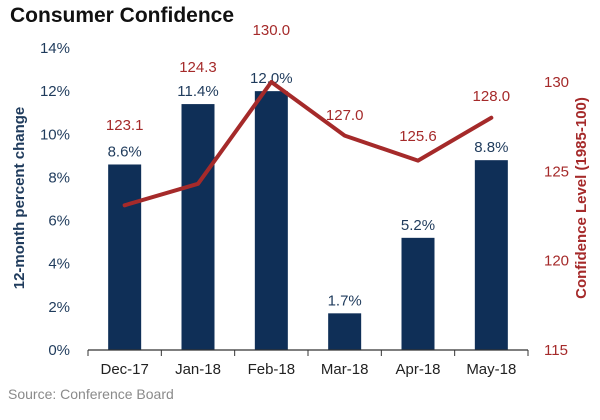 The height and width of the screenshot is (420, 600). What do you see at coordinates (492, 96) in the screenshot?
I see `line-value-label: 128.0` at bounding box center [492, 96].